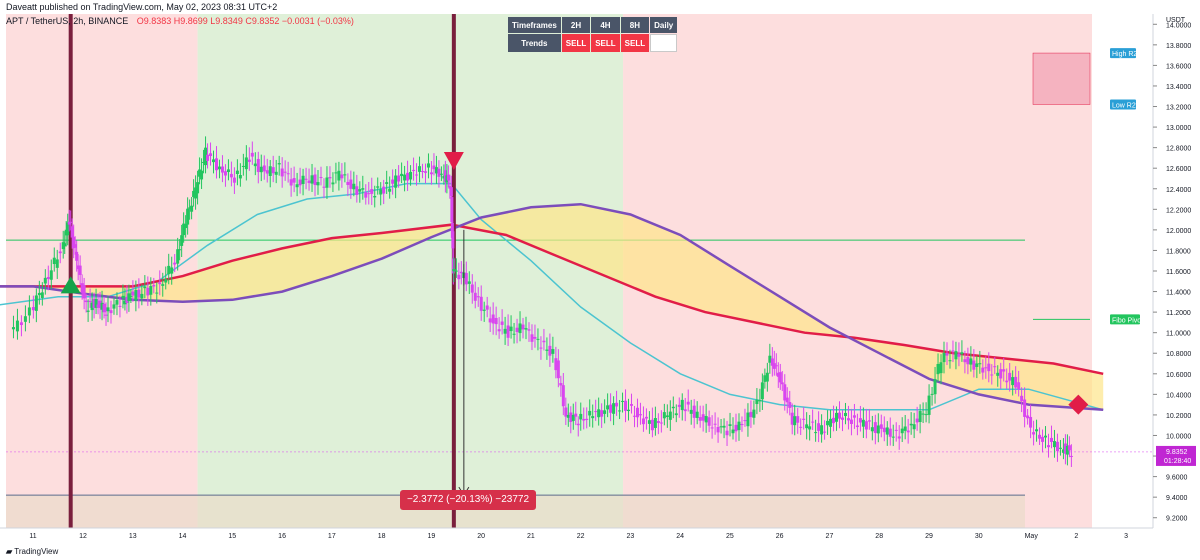  Describe the element at coordinates (600, 553) in the screenshot. I see `footer: ▰ TradingView` at that location.